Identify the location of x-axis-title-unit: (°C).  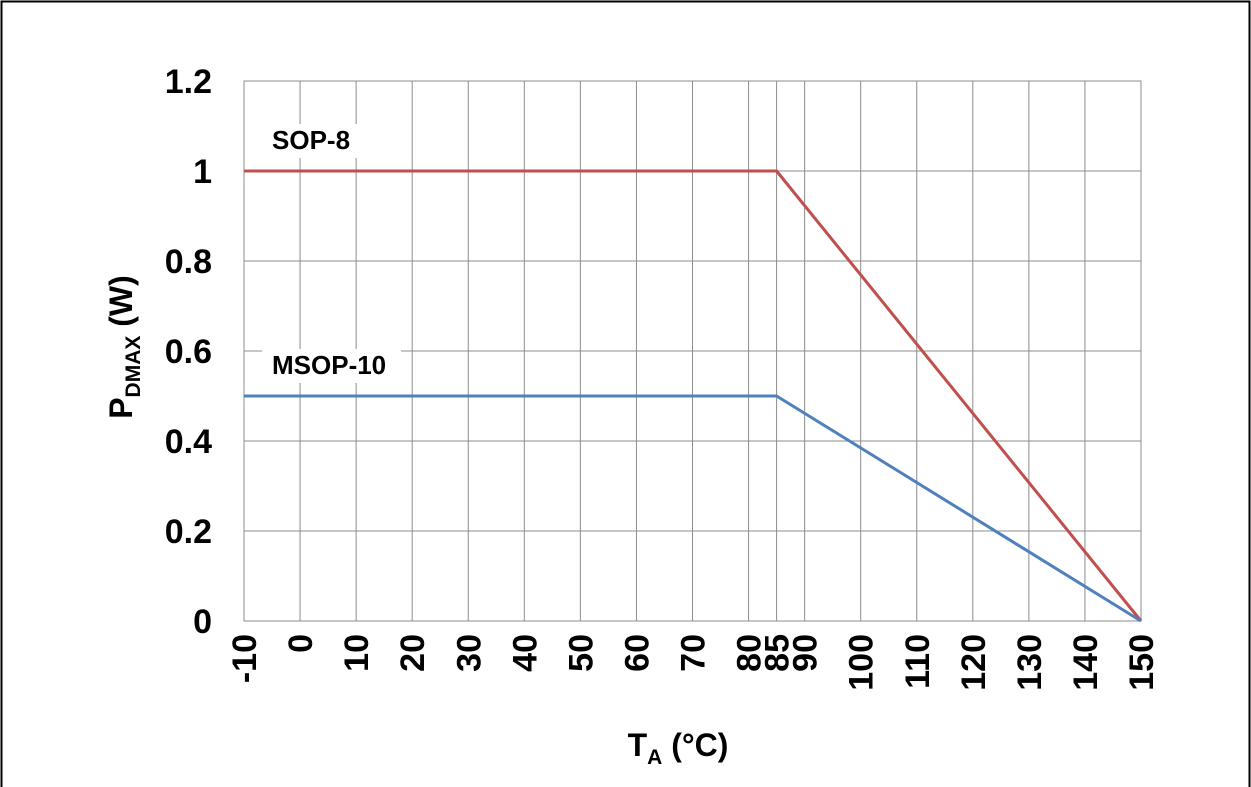
(695, 745).